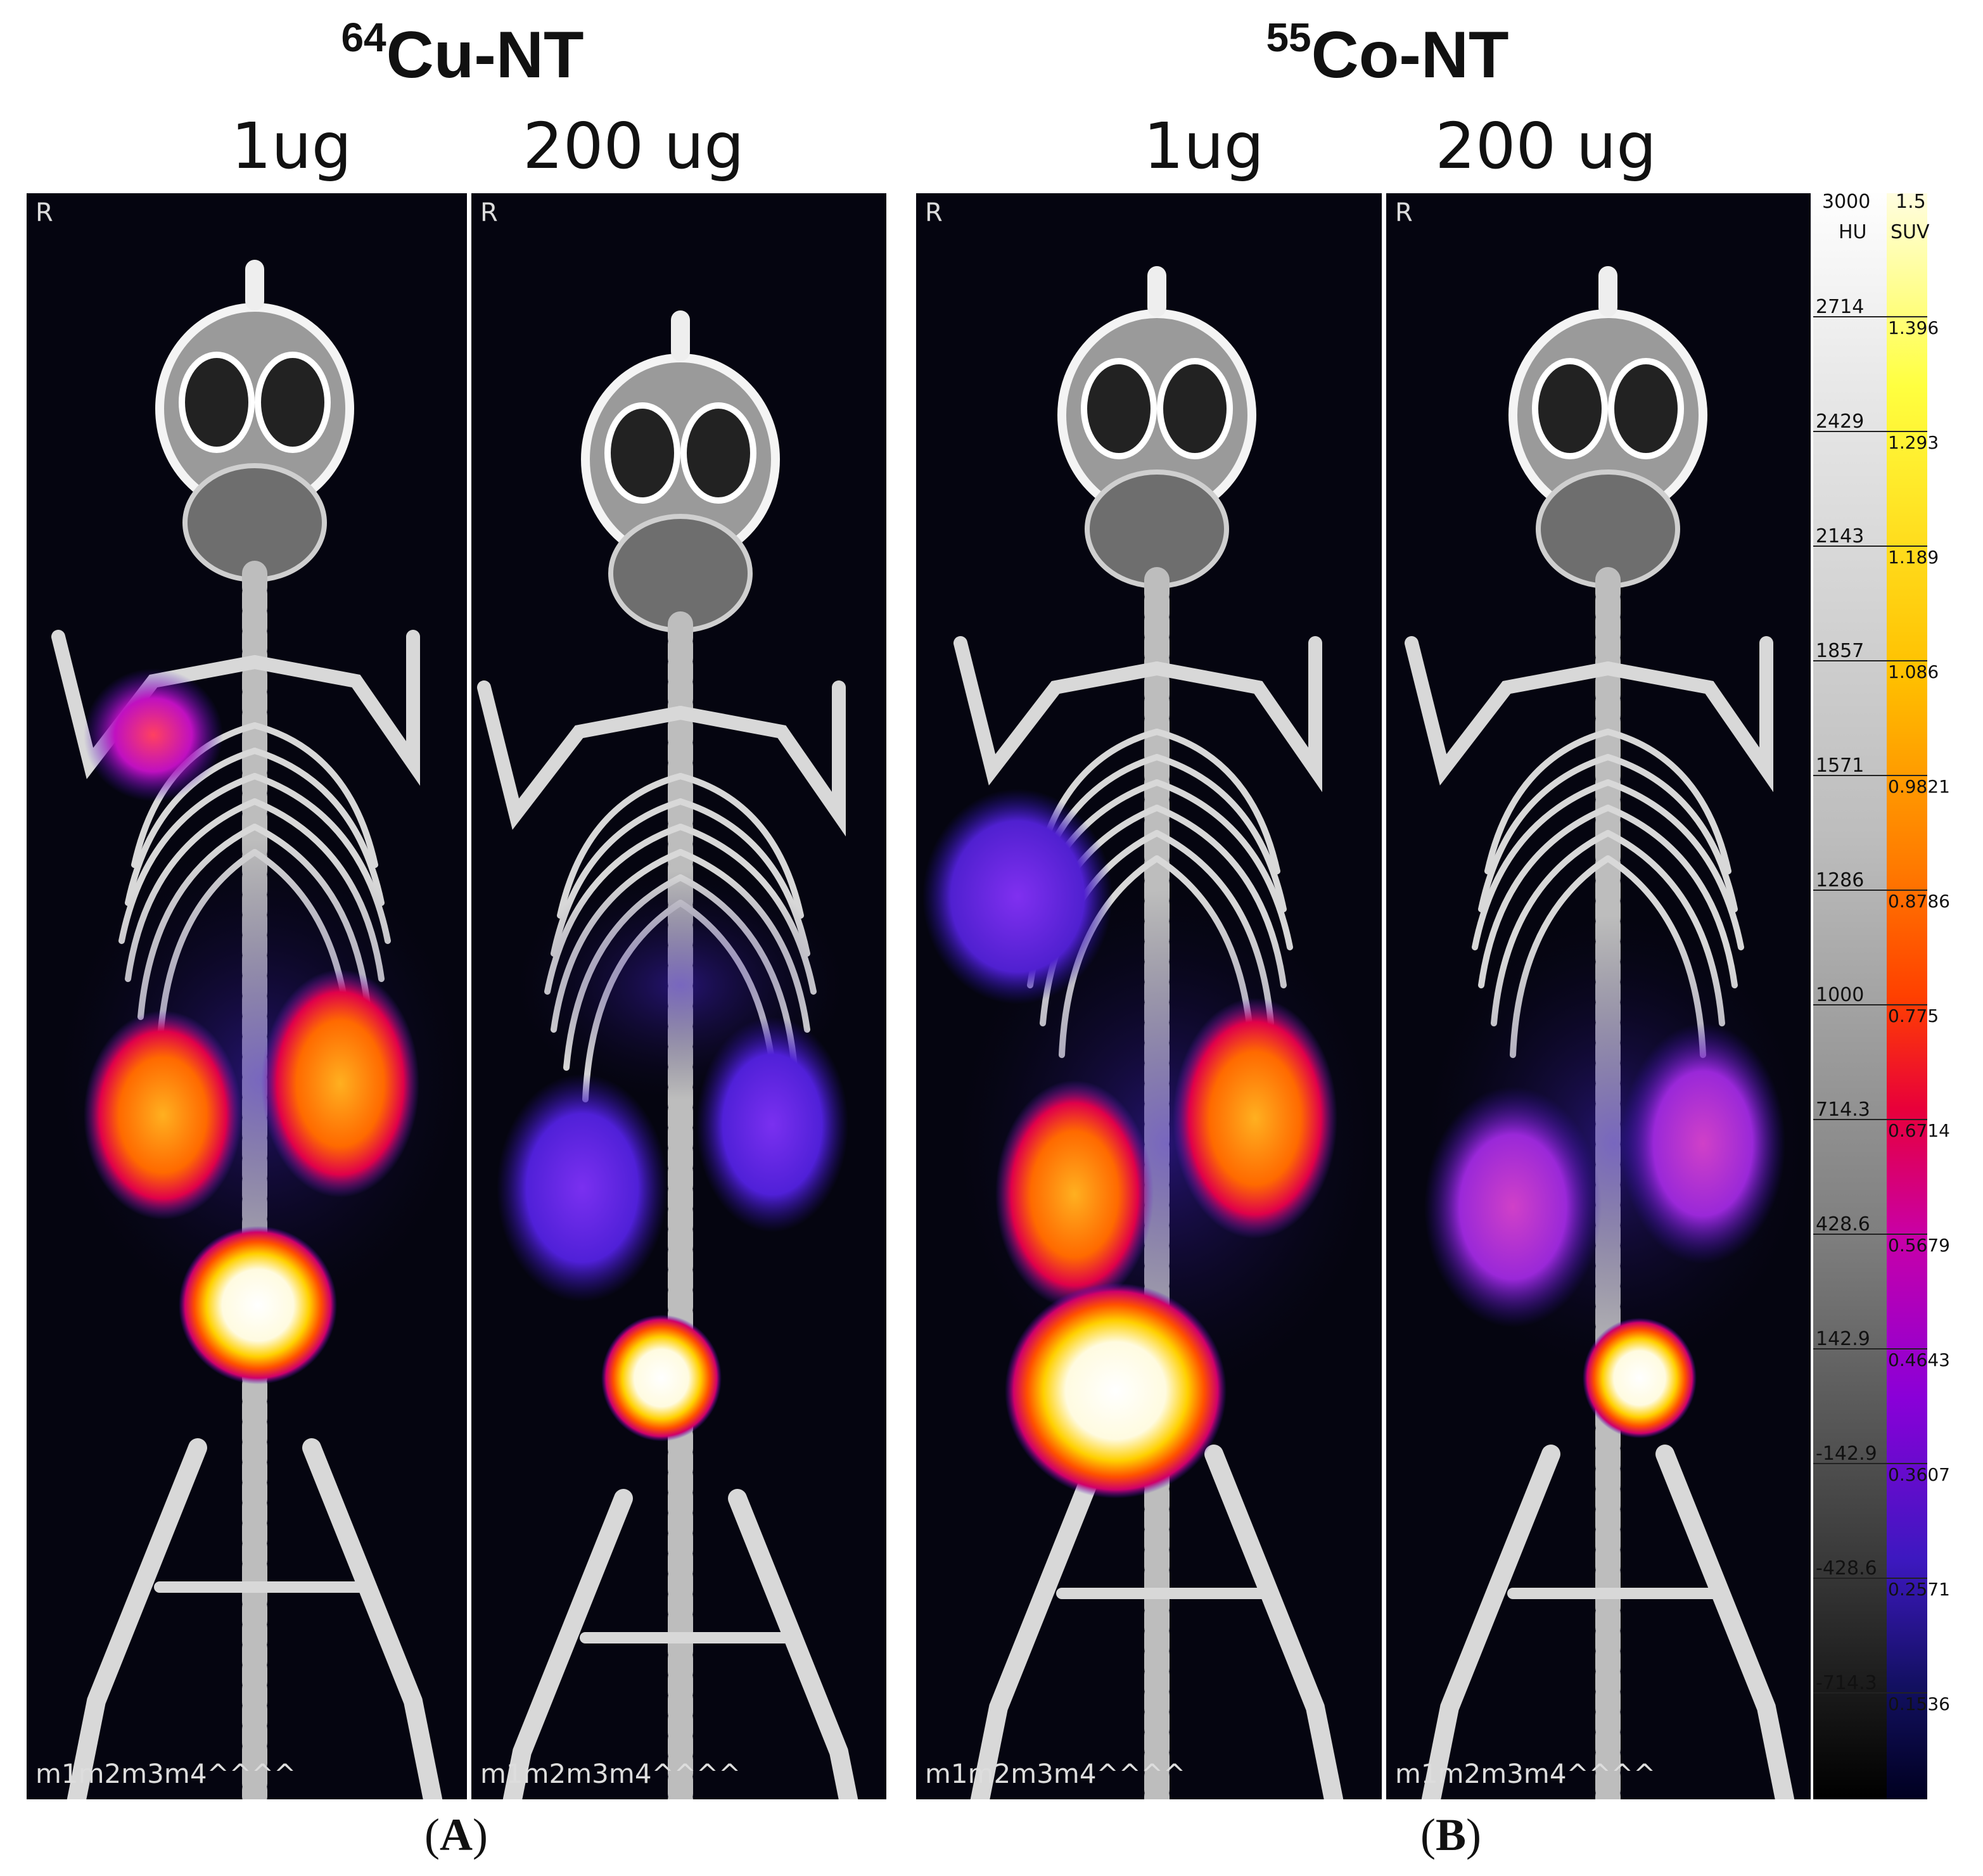 The image size is (1983, 1876). I want to click on hu-tick-label: -142.9, so click(1847, 1454).